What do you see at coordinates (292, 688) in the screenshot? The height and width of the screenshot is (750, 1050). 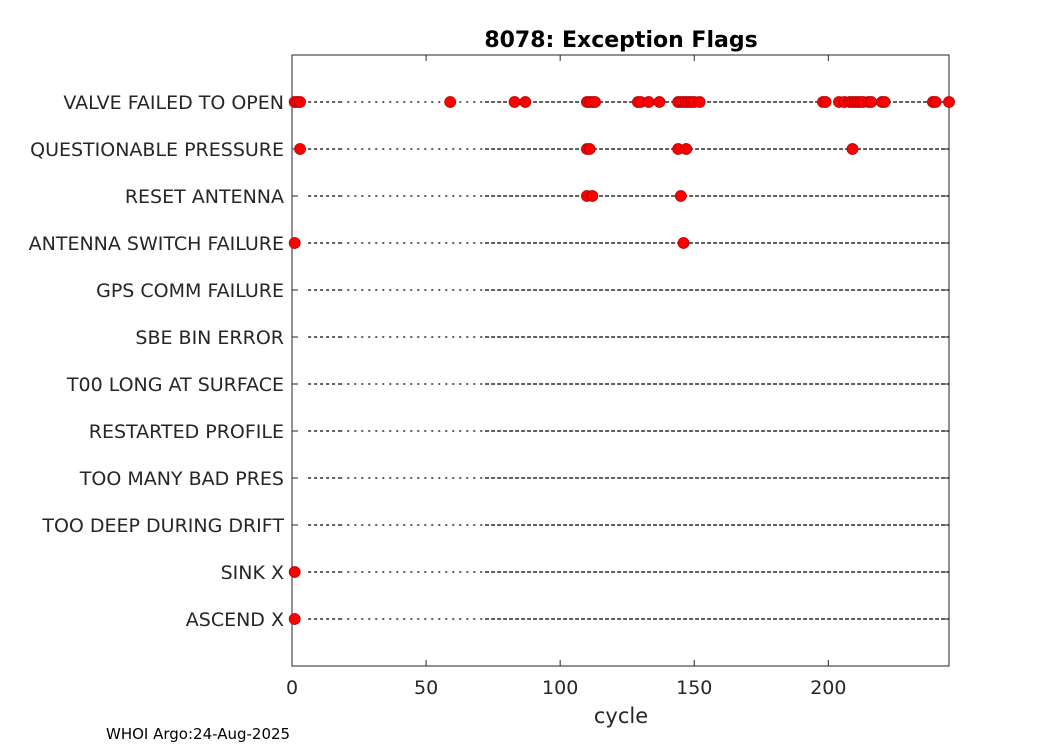 I see `x-tick-label: 0` at bounding box center [292, 688].